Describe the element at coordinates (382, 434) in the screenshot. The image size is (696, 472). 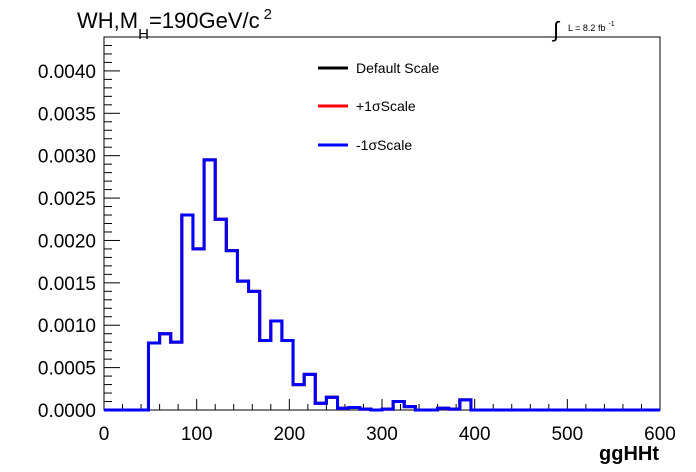
I see `x-tick-label: 300` at that location.